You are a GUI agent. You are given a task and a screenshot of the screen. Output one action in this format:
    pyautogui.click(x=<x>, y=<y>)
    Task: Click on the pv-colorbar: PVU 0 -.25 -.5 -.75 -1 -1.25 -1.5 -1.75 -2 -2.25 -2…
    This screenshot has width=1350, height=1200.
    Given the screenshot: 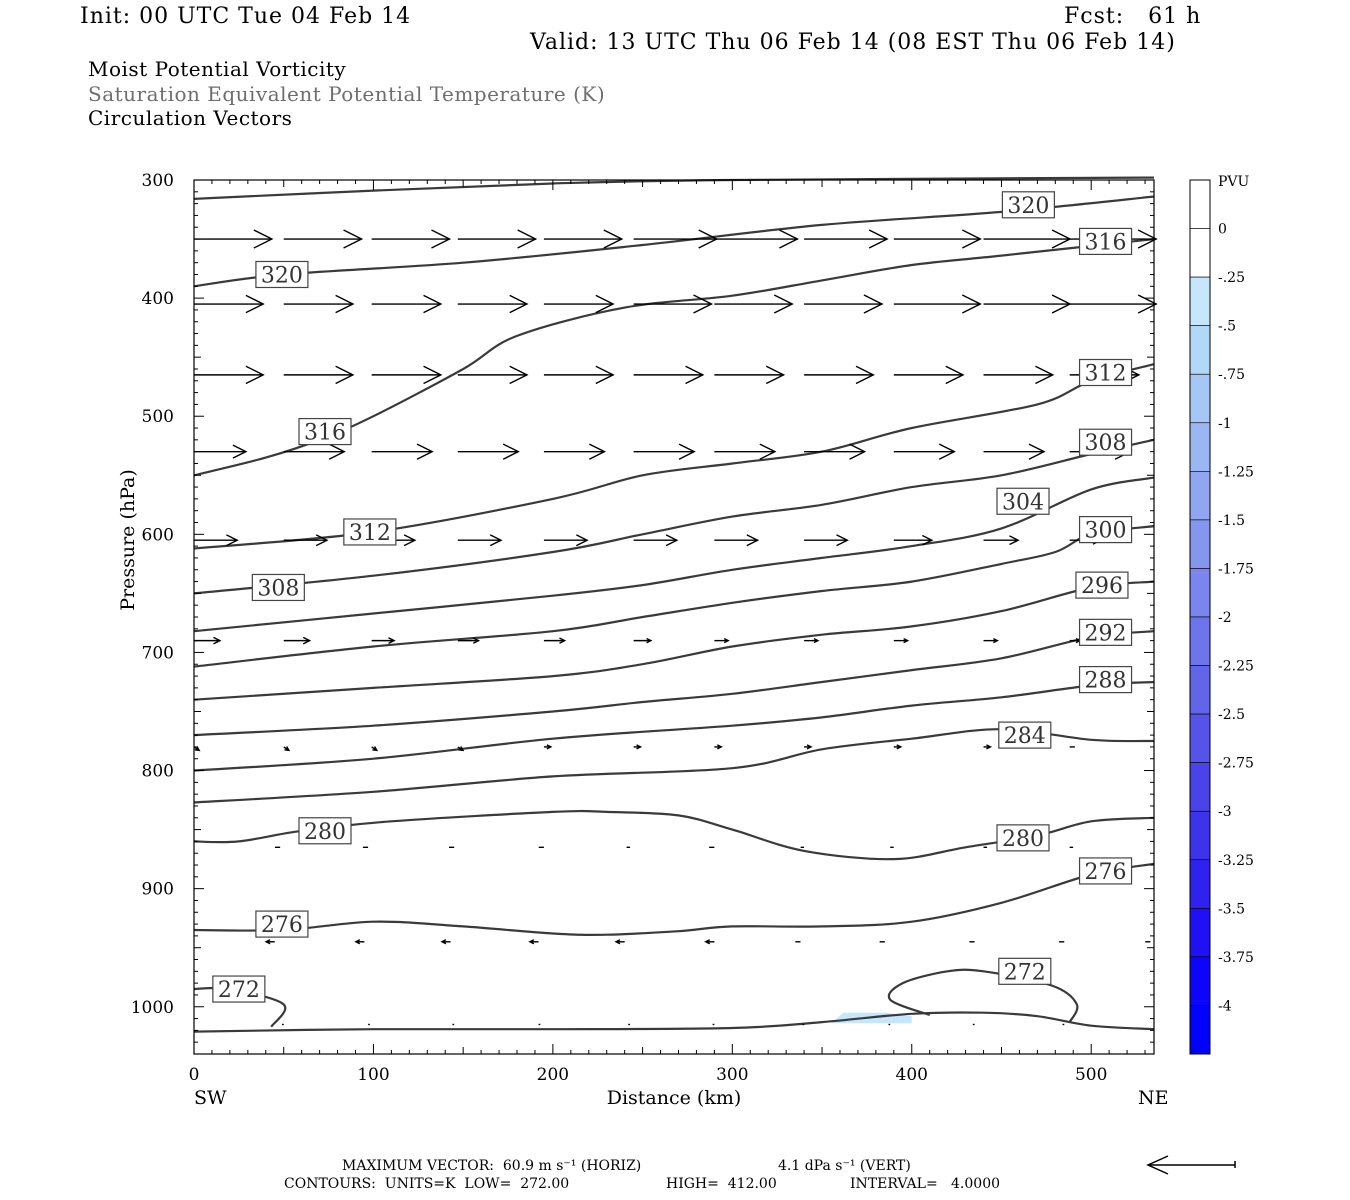 What is the action you would take?
    pyautogui.click(x=1221, y=614)
    